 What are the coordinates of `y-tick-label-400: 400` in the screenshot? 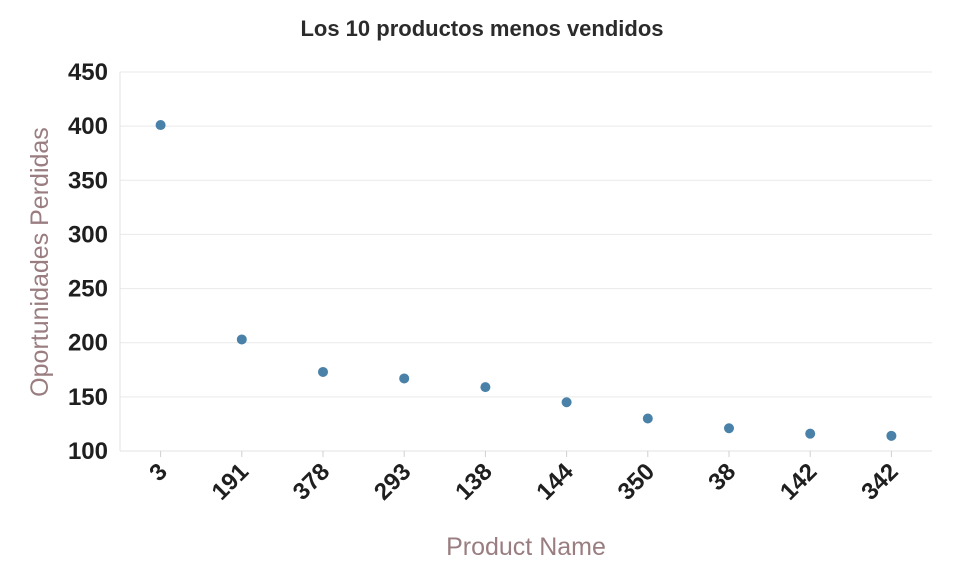 It's located at (88, 126).